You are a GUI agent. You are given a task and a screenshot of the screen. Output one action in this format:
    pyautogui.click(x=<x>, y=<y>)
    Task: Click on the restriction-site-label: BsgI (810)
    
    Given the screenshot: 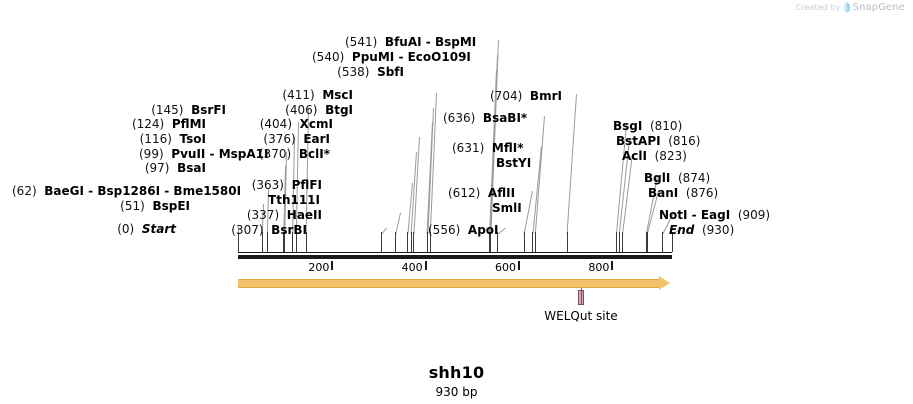 What is the action you would take?
    pyautogui.click(x=647, y=126)
    